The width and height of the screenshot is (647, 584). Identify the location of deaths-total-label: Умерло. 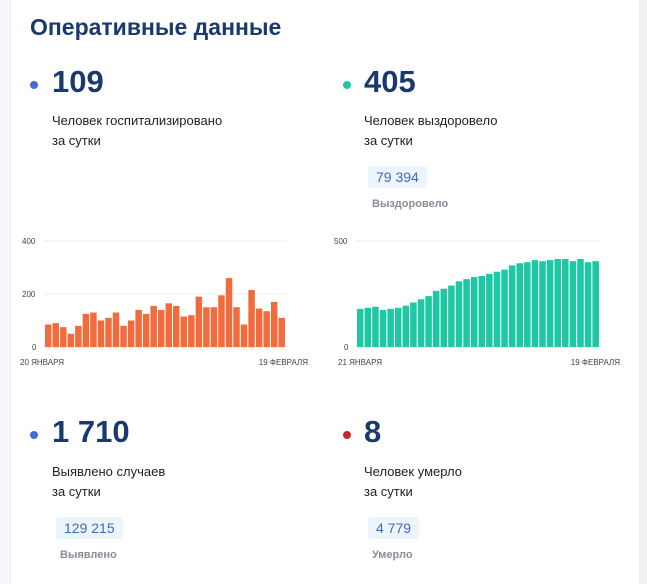
(392, 555).